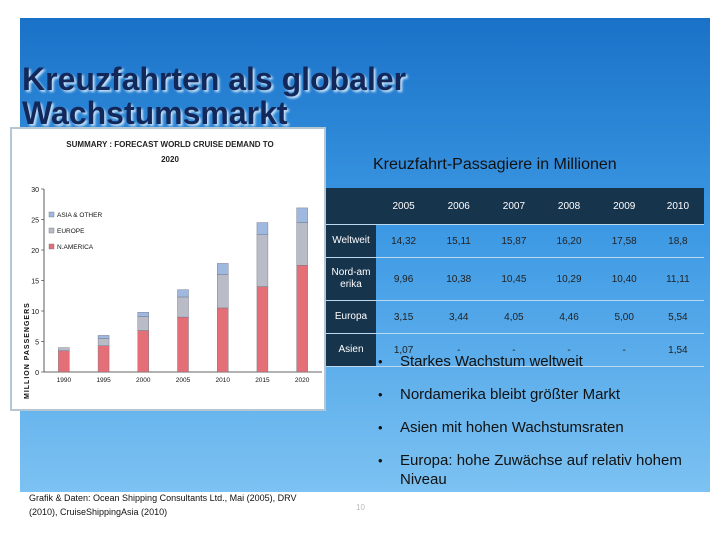 This screenshot has height=540, width=720. I want to click on table-header-cell: 2006, so click(459, 206).